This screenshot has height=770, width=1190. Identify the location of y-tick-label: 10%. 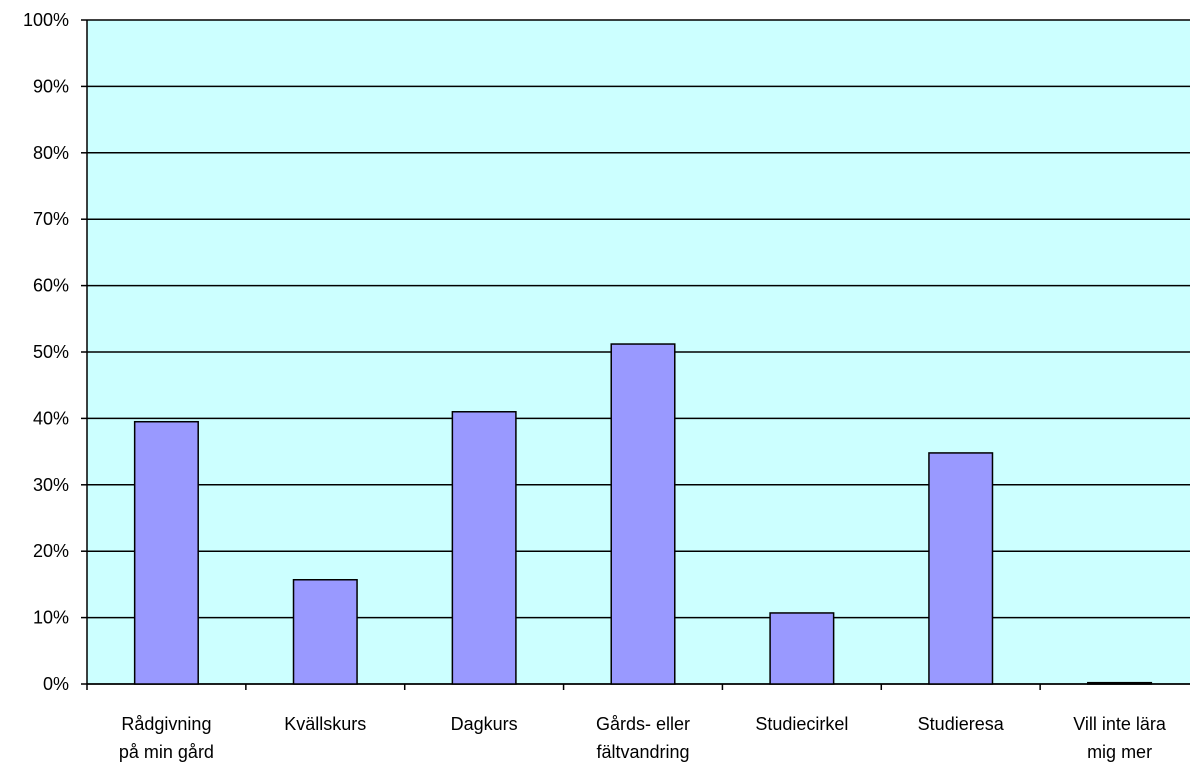
(51, 618).